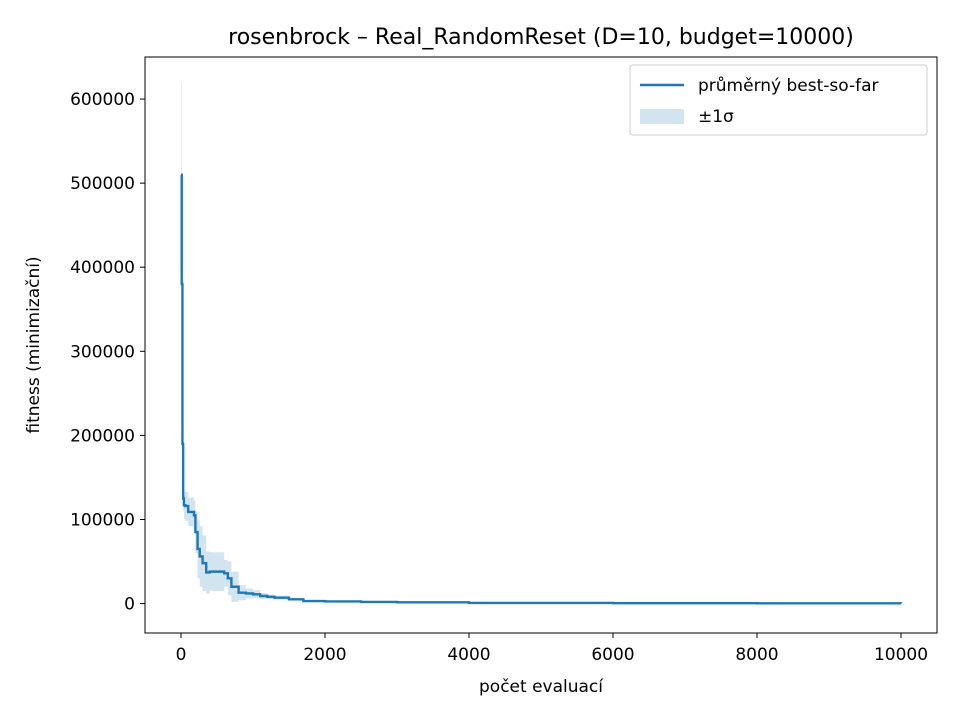  I want to click on x-tick-label: 0, so click(181, 655).